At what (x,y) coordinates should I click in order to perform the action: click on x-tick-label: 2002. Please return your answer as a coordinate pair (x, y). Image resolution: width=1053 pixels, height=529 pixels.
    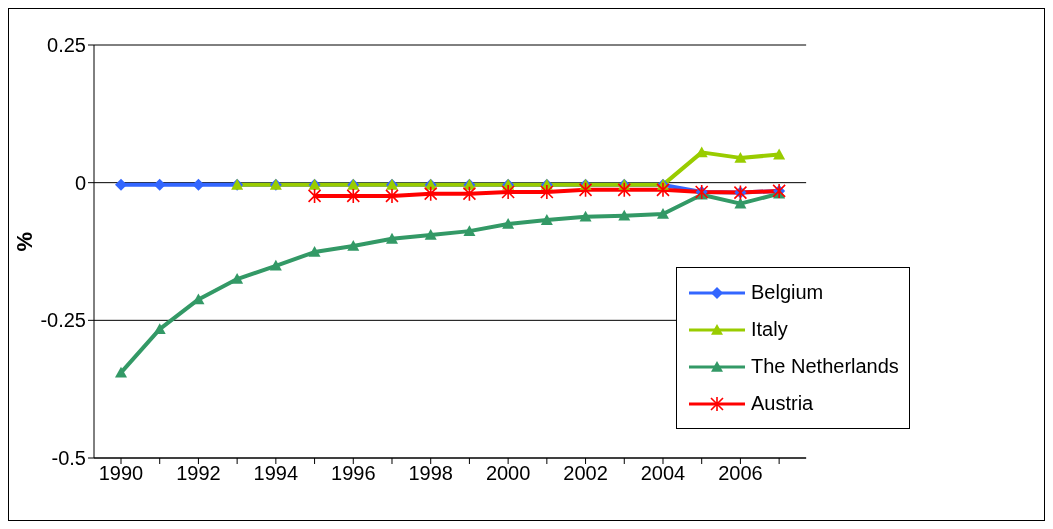
    Looking at the image, I should click on (585, 473).